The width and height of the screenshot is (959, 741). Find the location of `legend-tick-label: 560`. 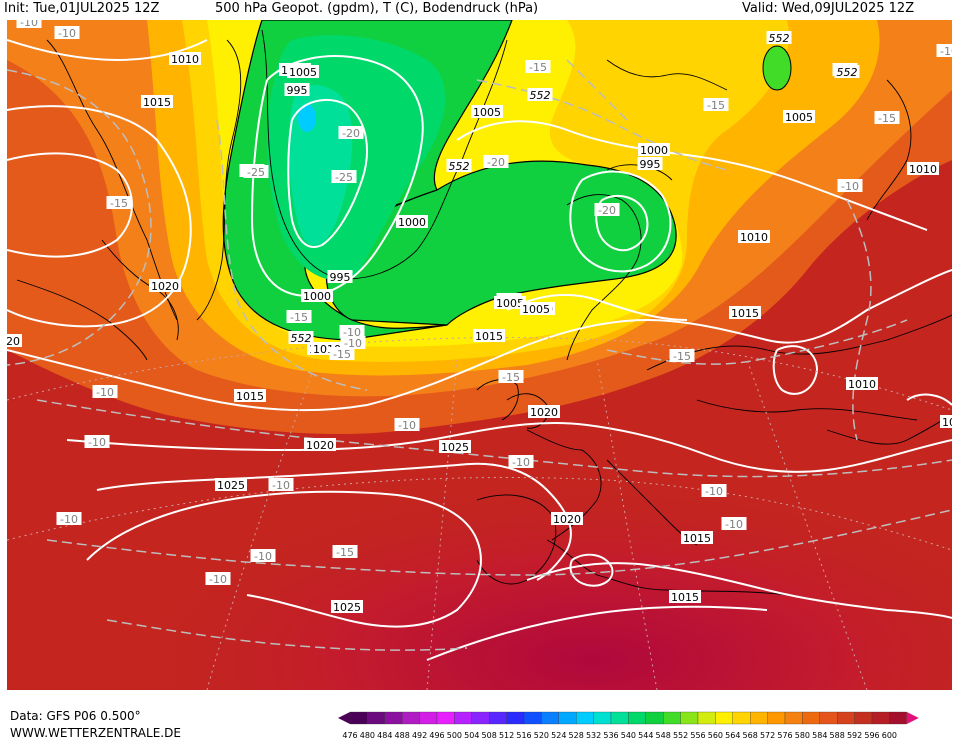

legend-tick-label: 560 is located at coordinates (715, 735).